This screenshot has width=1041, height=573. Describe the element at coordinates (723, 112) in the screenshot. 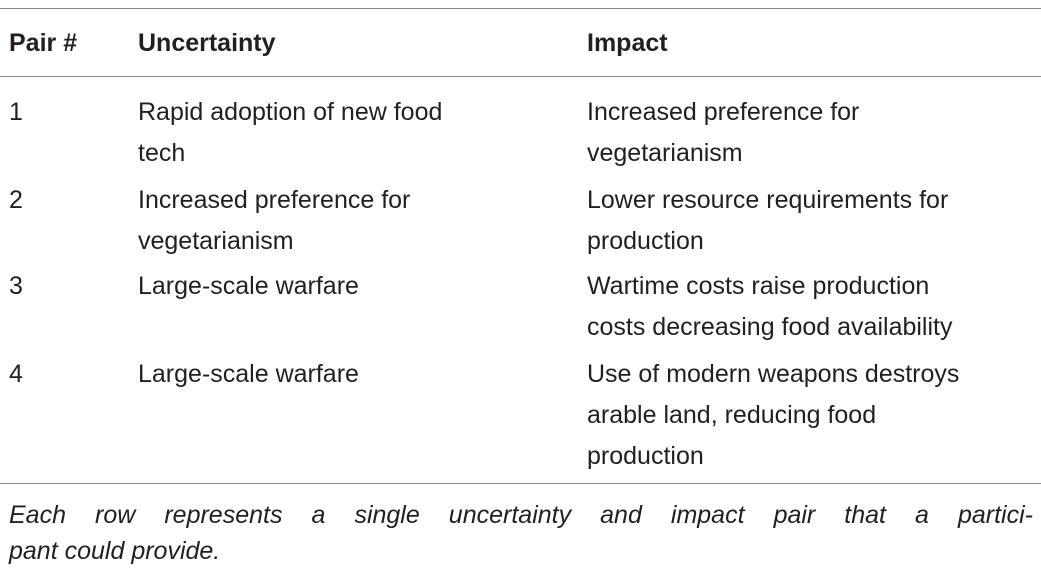

I see `impact-line: Increased preference for` at that location.